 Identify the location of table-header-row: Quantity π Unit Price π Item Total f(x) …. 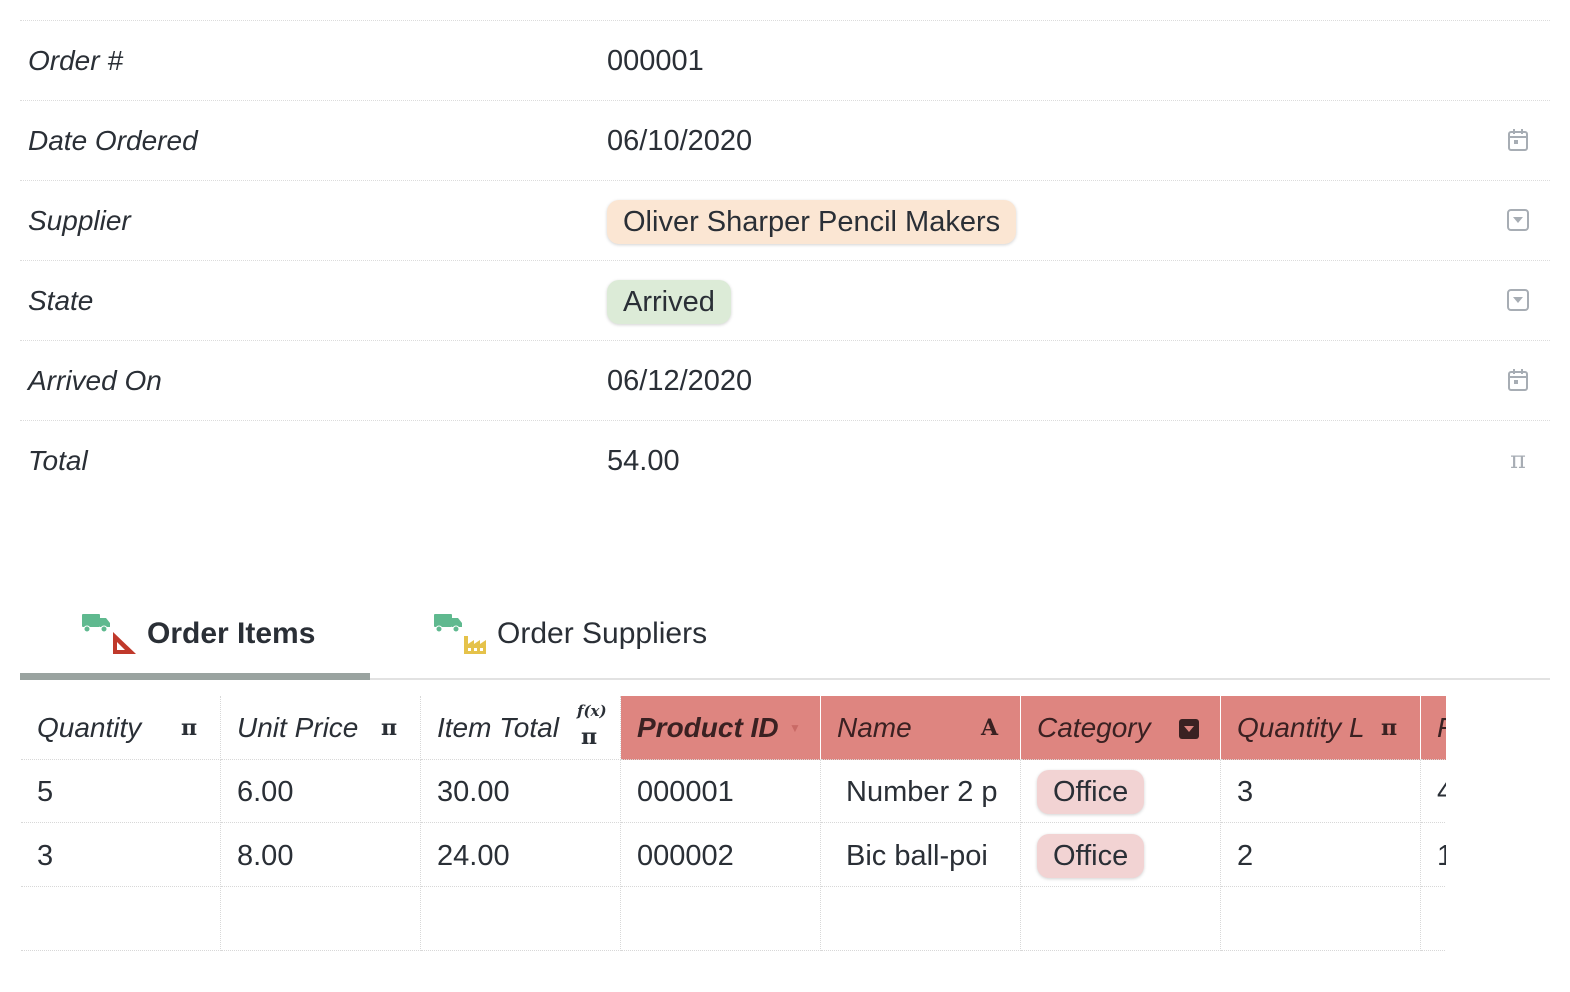
(733, 728).